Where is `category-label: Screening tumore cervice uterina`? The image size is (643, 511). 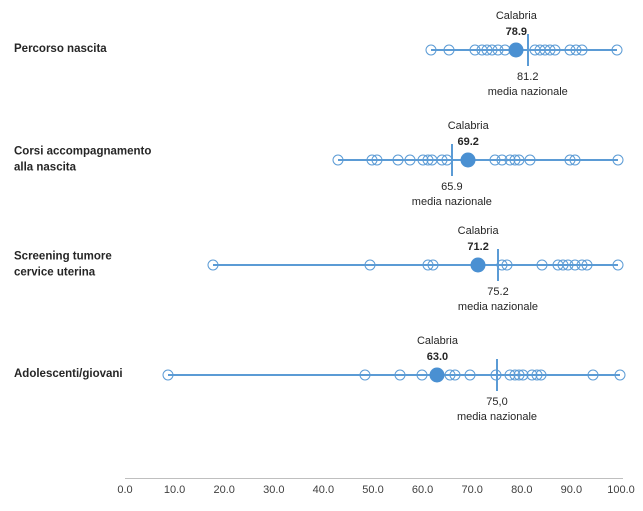 category-label: Screening tumore cervice uterina is located at coordinates (63, 264).